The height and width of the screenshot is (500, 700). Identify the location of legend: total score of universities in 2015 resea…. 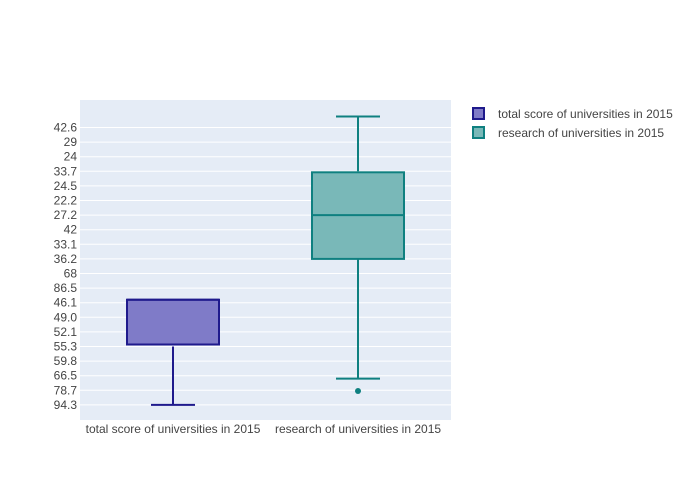
(572, 123).